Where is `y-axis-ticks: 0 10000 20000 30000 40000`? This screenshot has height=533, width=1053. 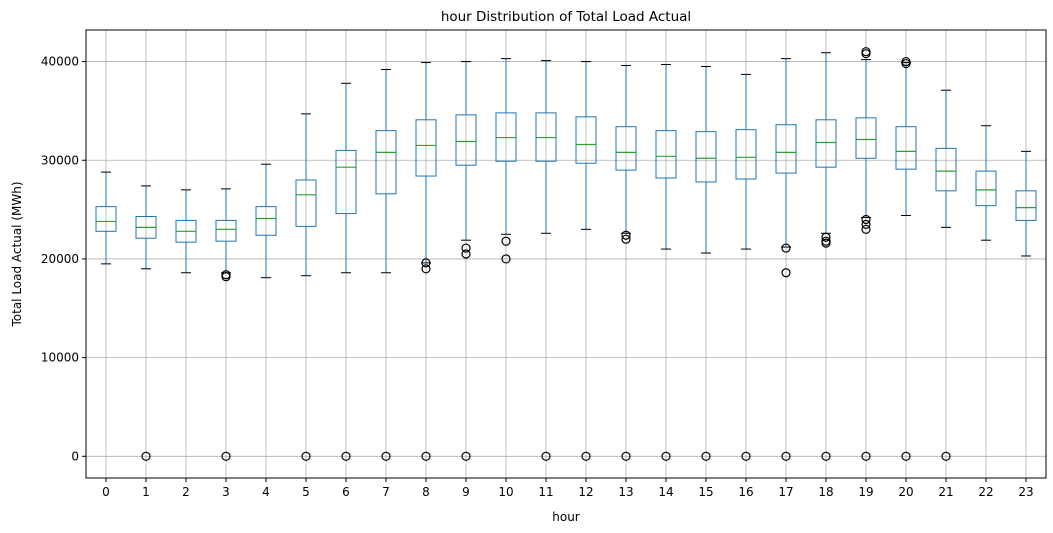
y-axis-ticks: 0 10000 20000 30000 40000 is located at coordinates (63, 259).